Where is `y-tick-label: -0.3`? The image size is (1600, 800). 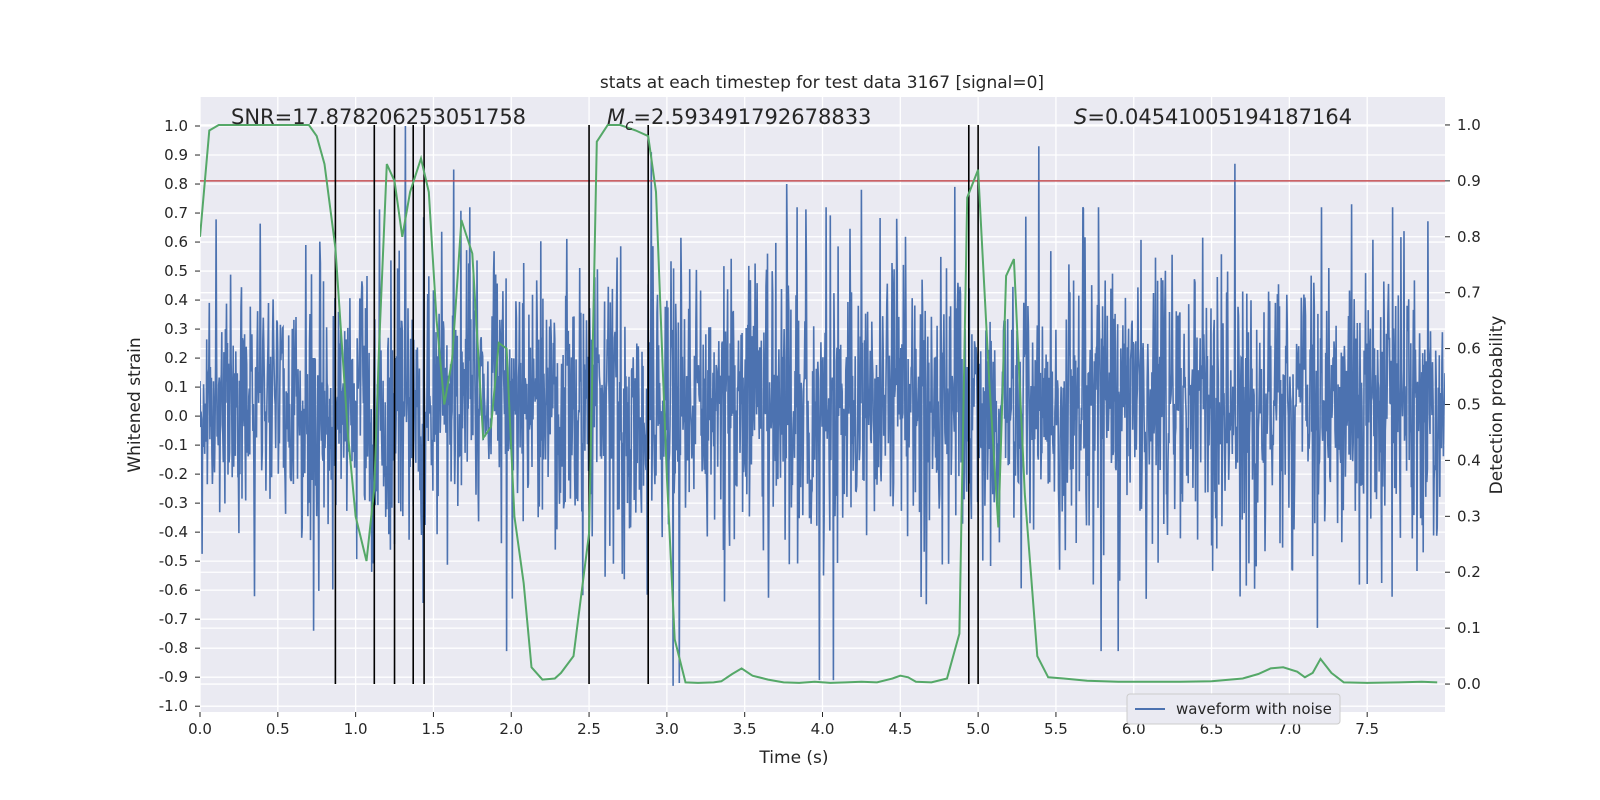 y-tick-label: -0.3 is located at coordinates (173, 503).